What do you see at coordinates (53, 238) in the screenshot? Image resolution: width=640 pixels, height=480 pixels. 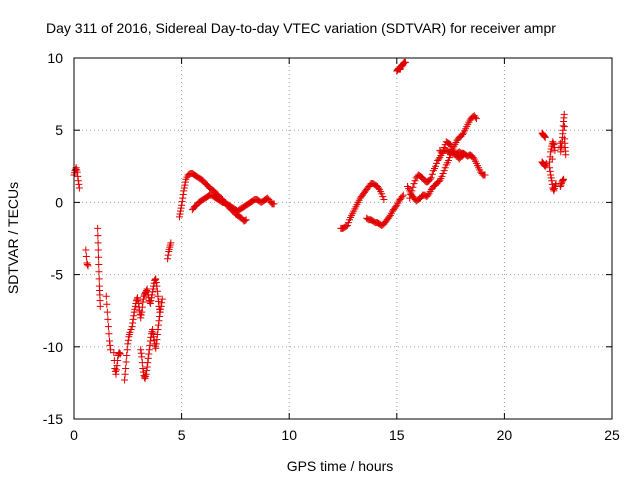 I see `y-tick-labels: 10 5 0 -5 -10 -15` at bounding box center [53, 238].